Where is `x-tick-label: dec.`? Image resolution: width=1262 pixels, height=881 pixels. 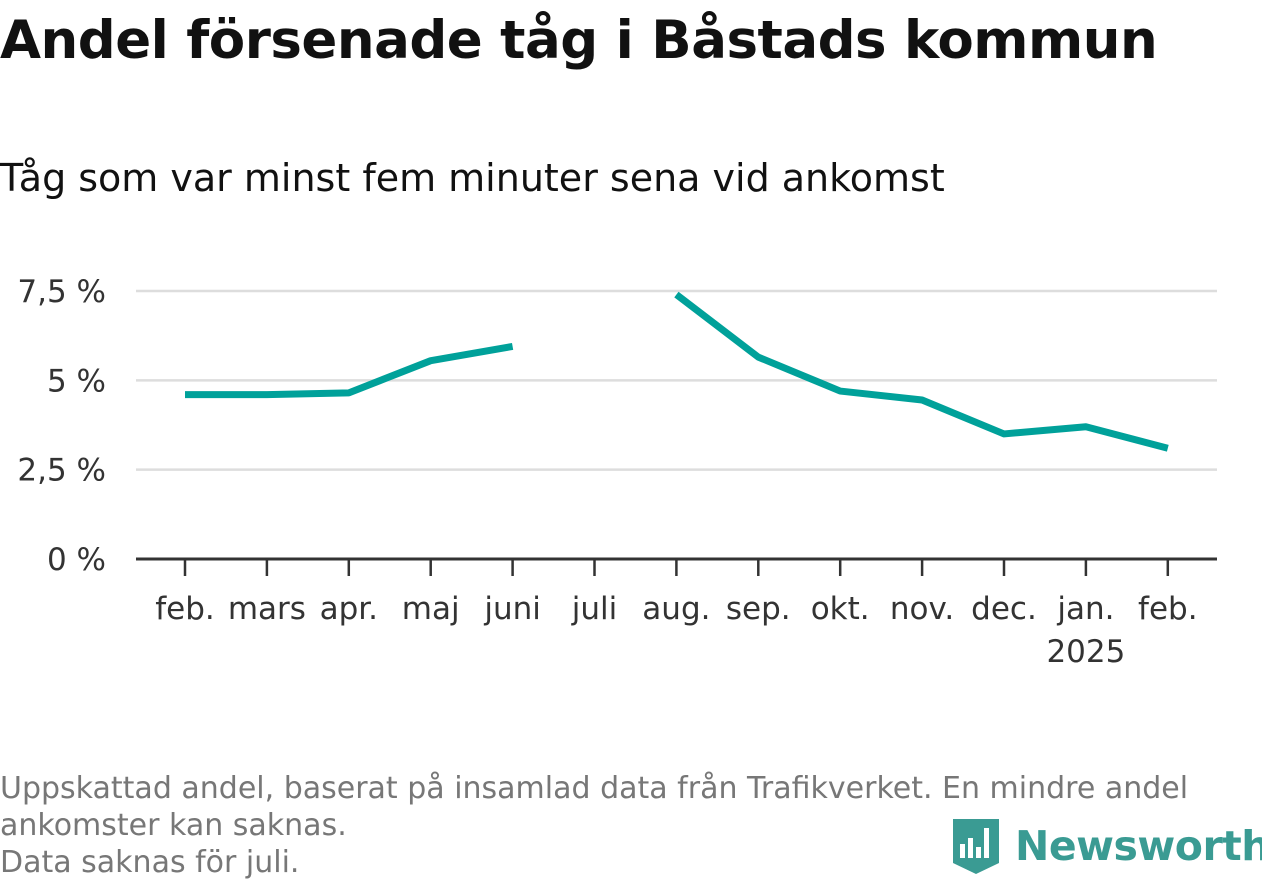
x-tick-label: dec. is located at coordinates (1004, 609).